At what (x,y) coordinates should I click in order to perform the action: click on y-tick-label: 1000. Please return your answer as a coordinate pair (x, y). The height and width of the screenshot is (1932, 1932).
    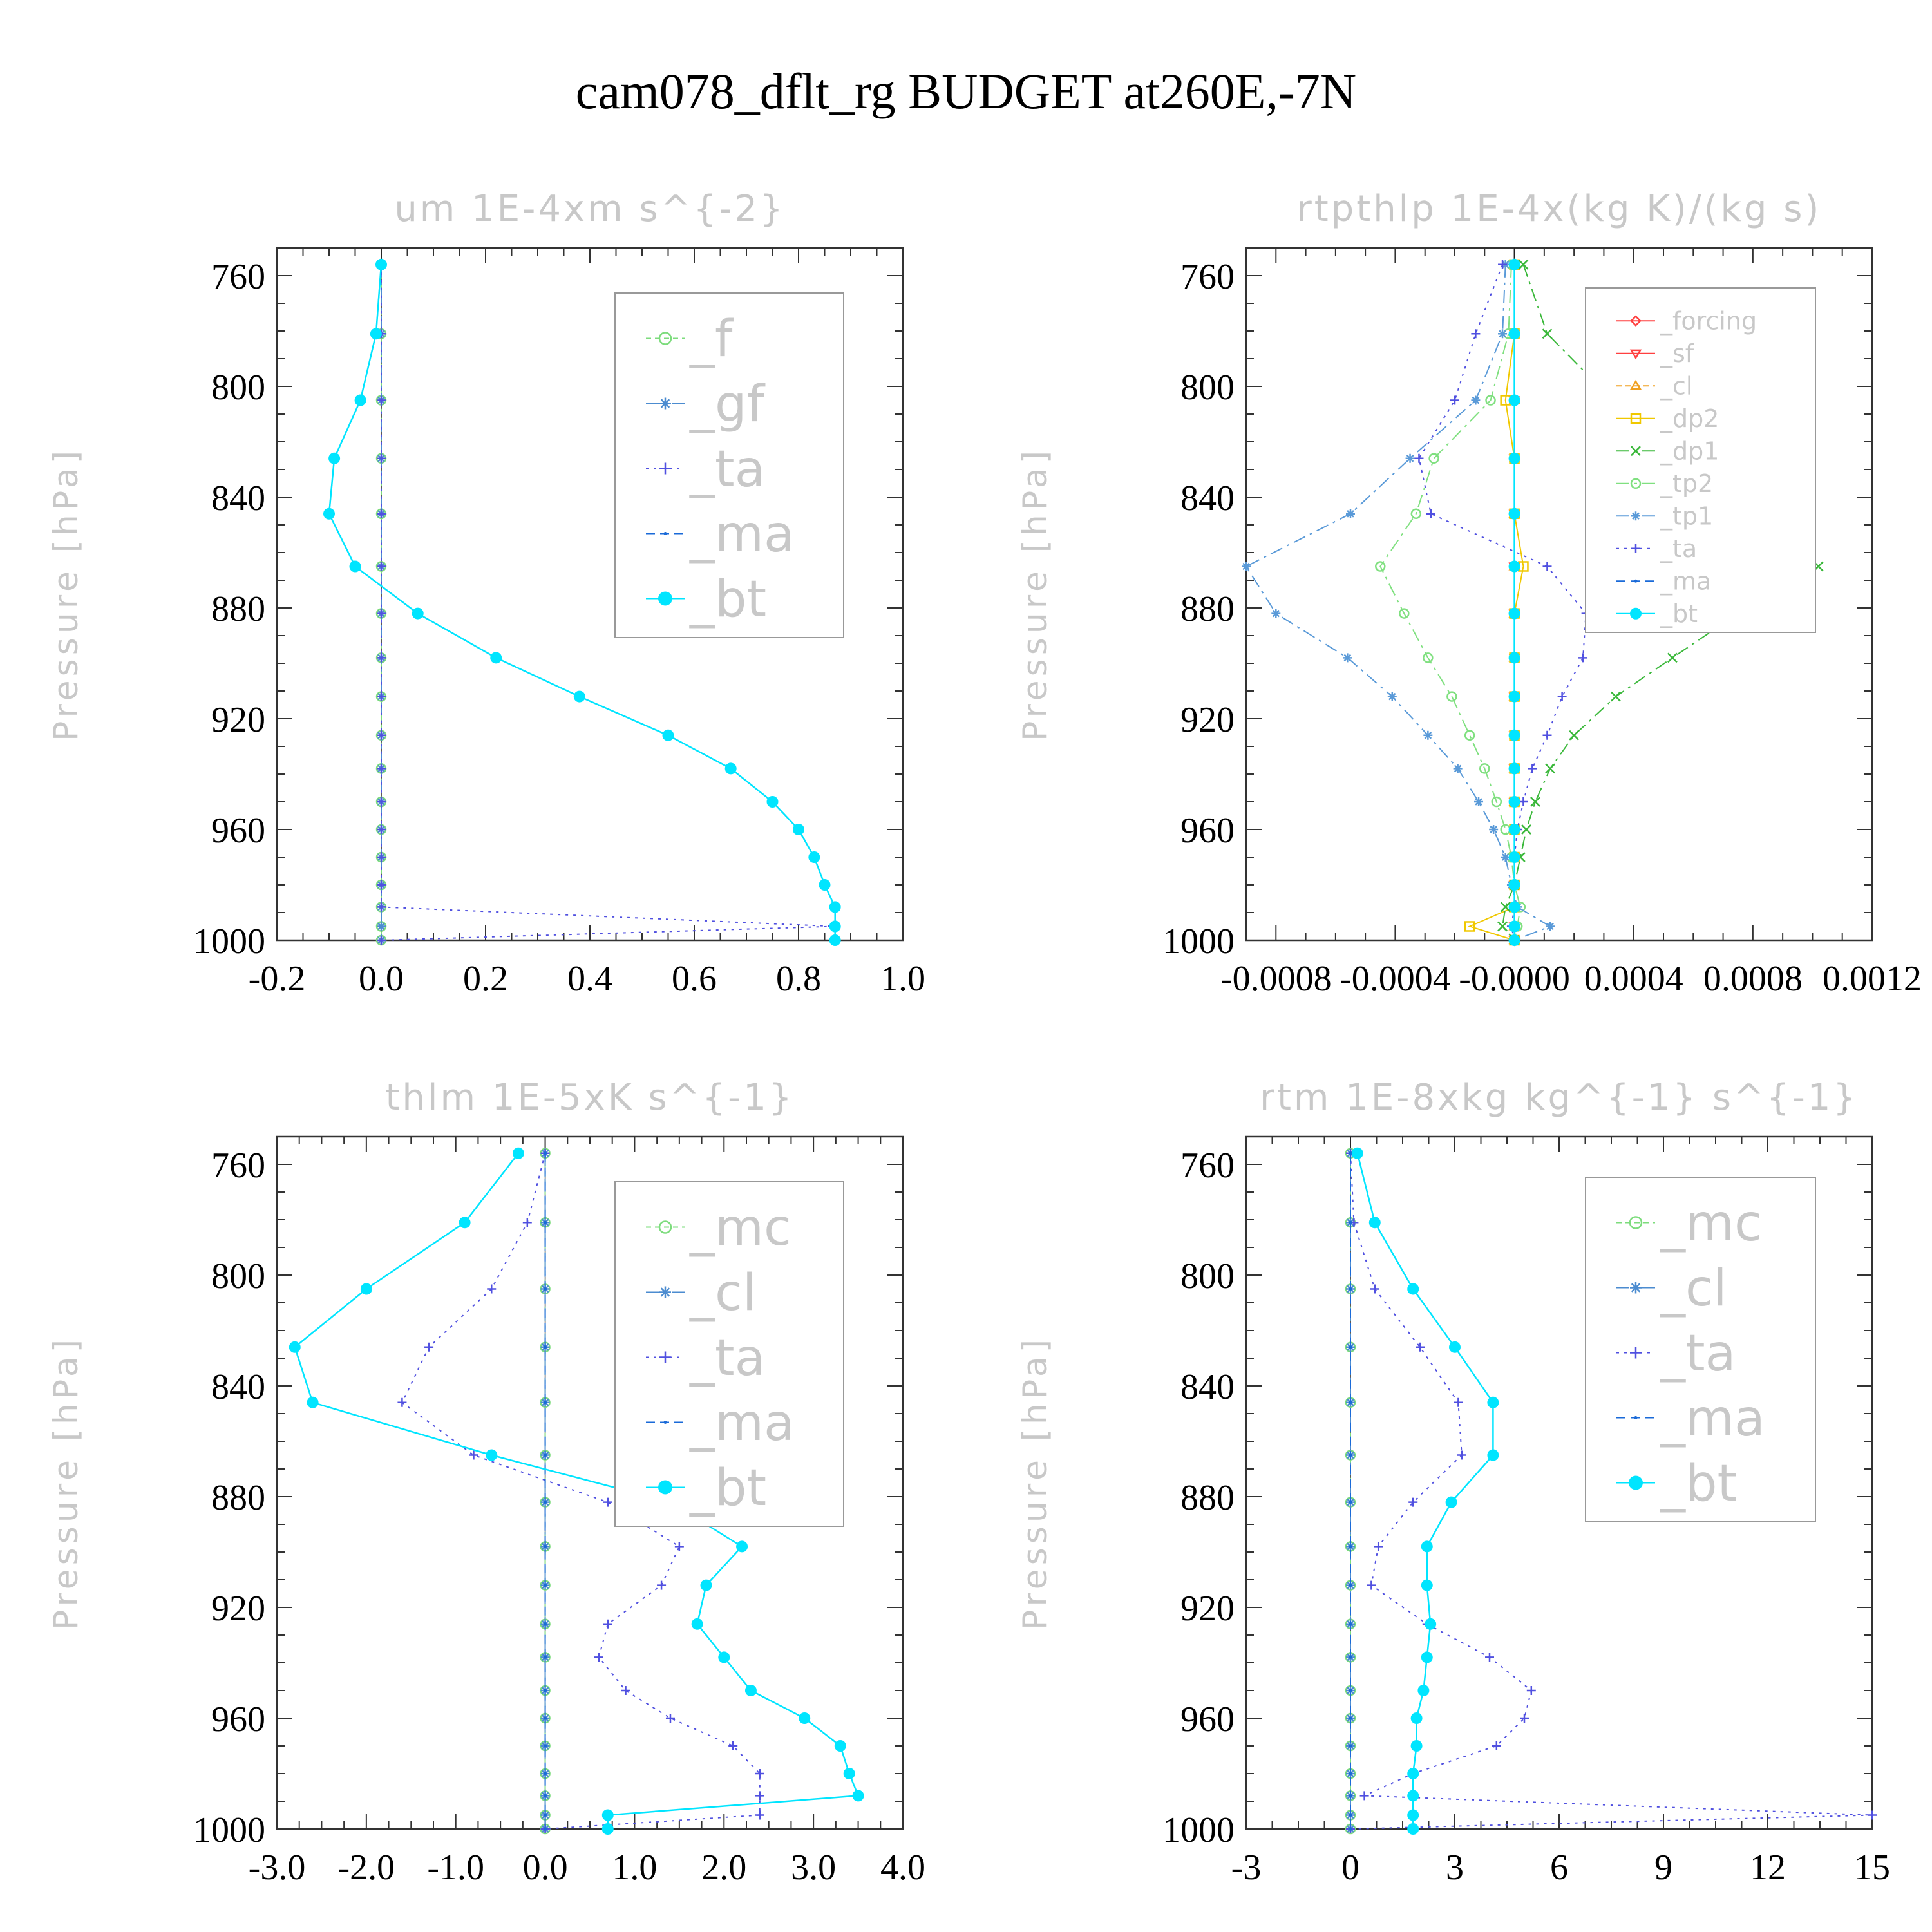
    Looking at the image, I should click on (1198, 942).